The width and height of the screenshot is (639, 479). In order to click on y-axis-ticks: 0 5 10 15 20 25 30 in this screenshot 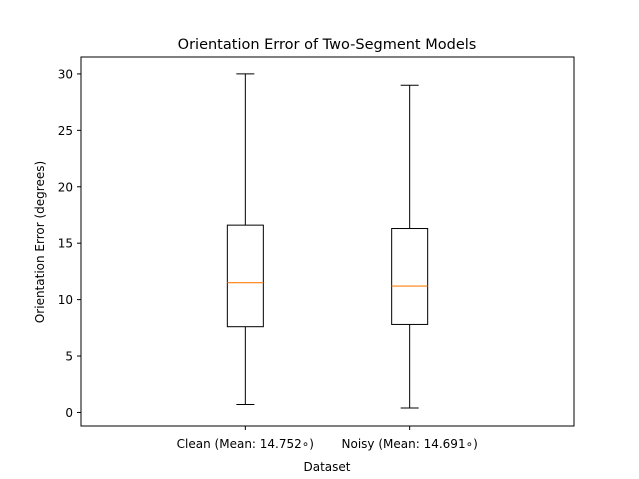, I will do `click(69, 243)`.